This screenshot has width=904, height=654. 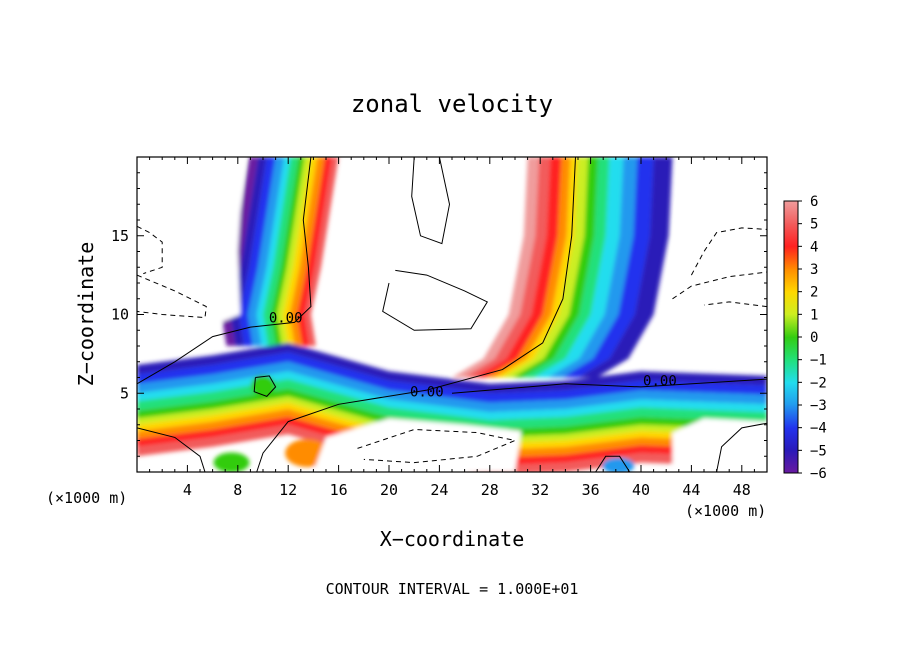 What do you see at coordinates (120, 236) in the screenshot?
I see `y-tick-label: 15` at bounding box center [120, 236].